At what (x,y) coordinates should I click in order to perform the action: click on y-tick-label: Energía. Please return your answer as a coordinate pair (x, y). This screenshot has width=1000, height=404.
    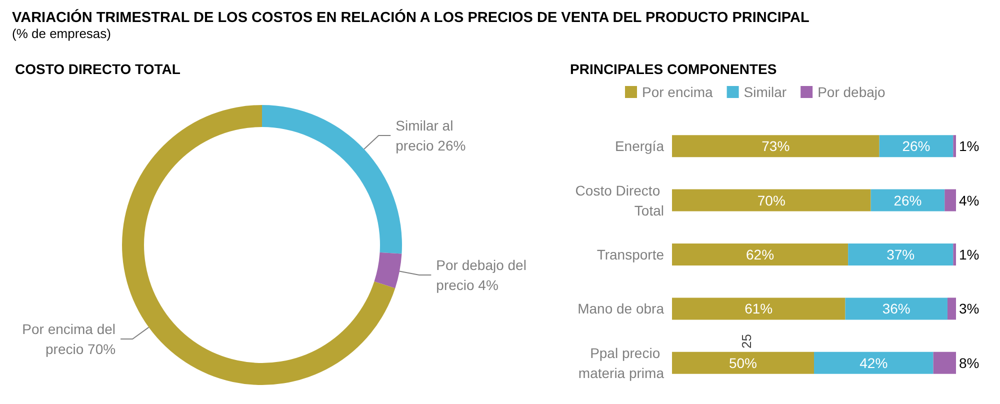
    Looking at the image, I should click on (639, 146).